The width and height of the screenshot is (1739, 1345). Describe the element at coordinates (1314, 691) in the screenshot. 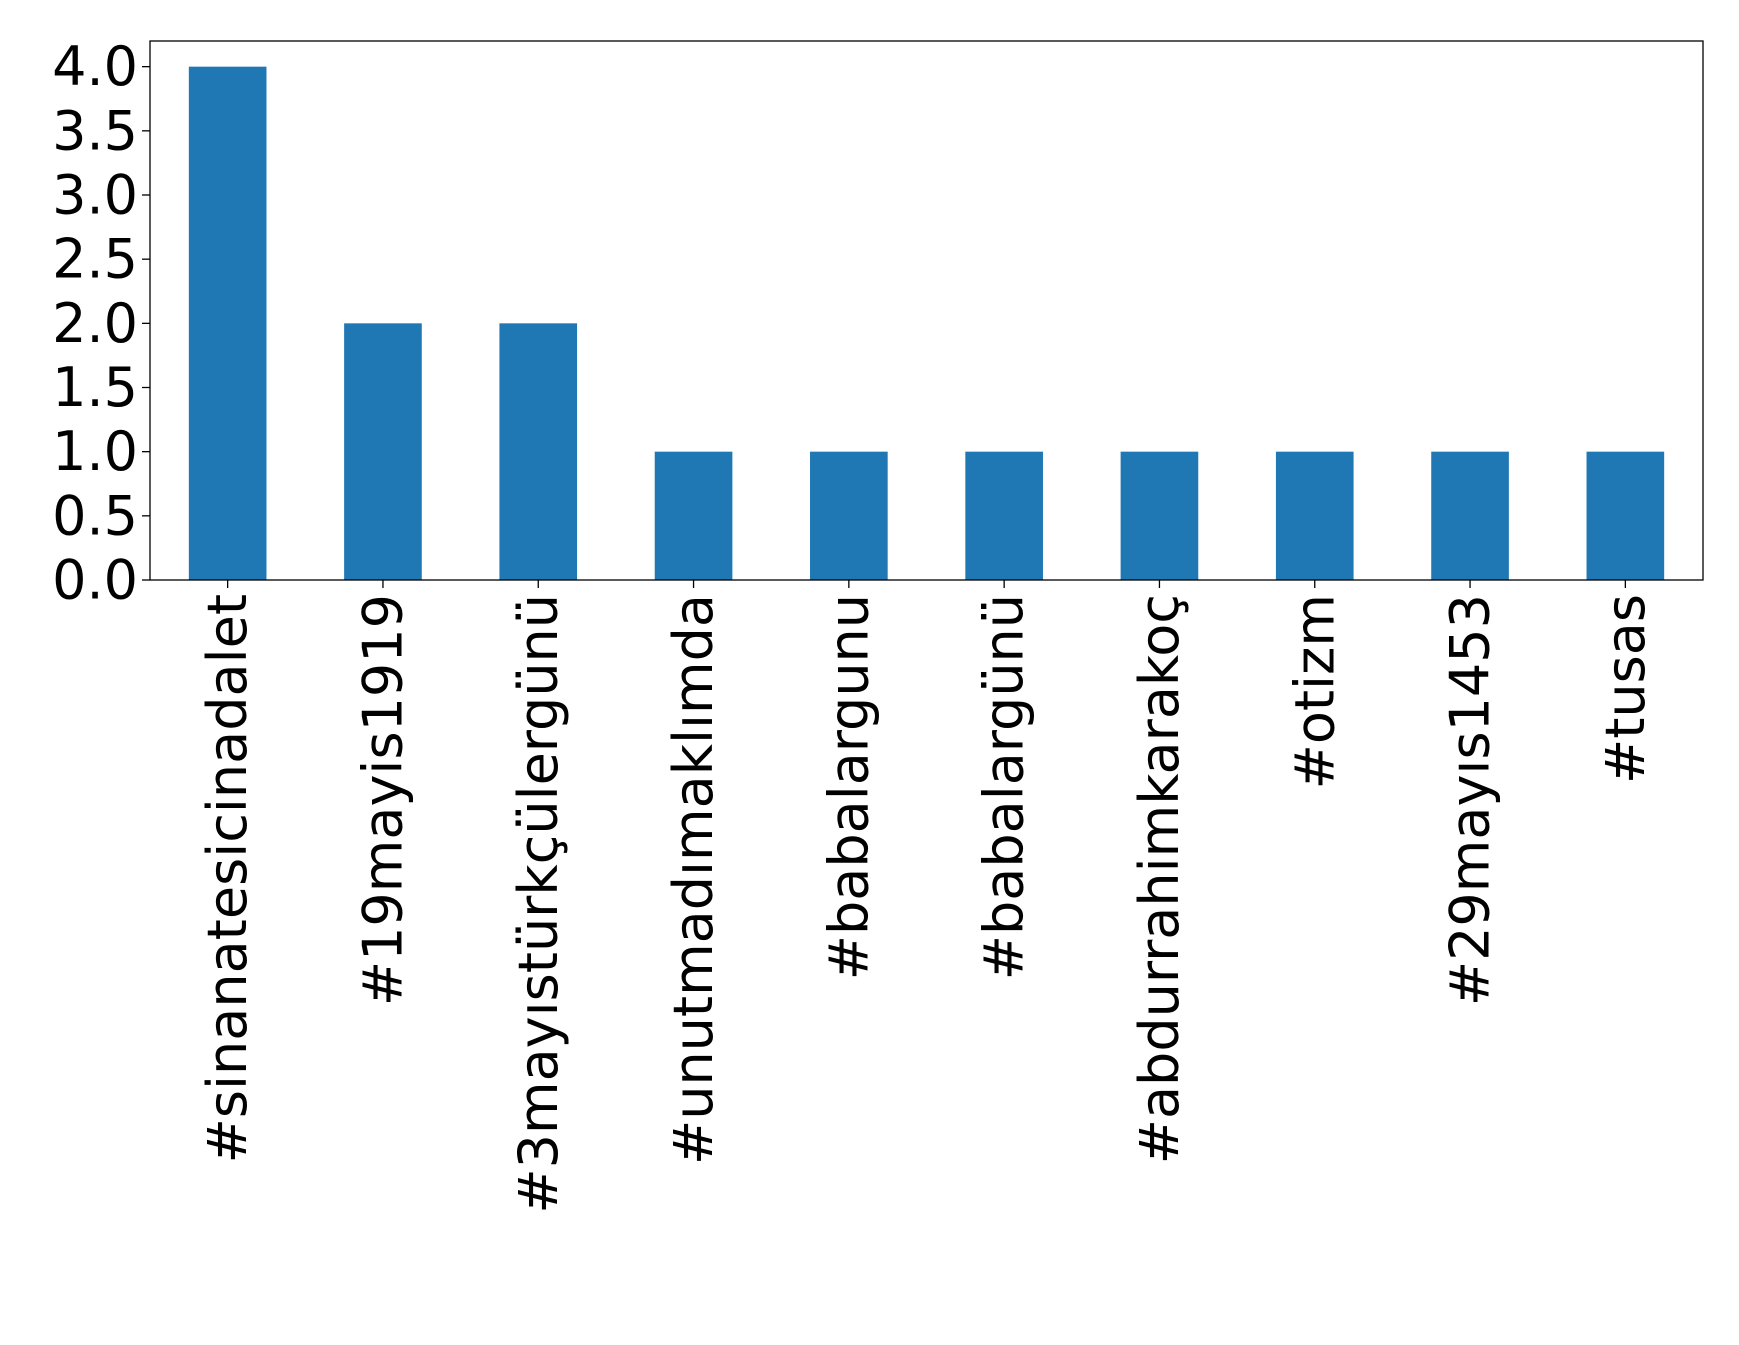

I see `x-tick-label-7: #otizm` at that location.